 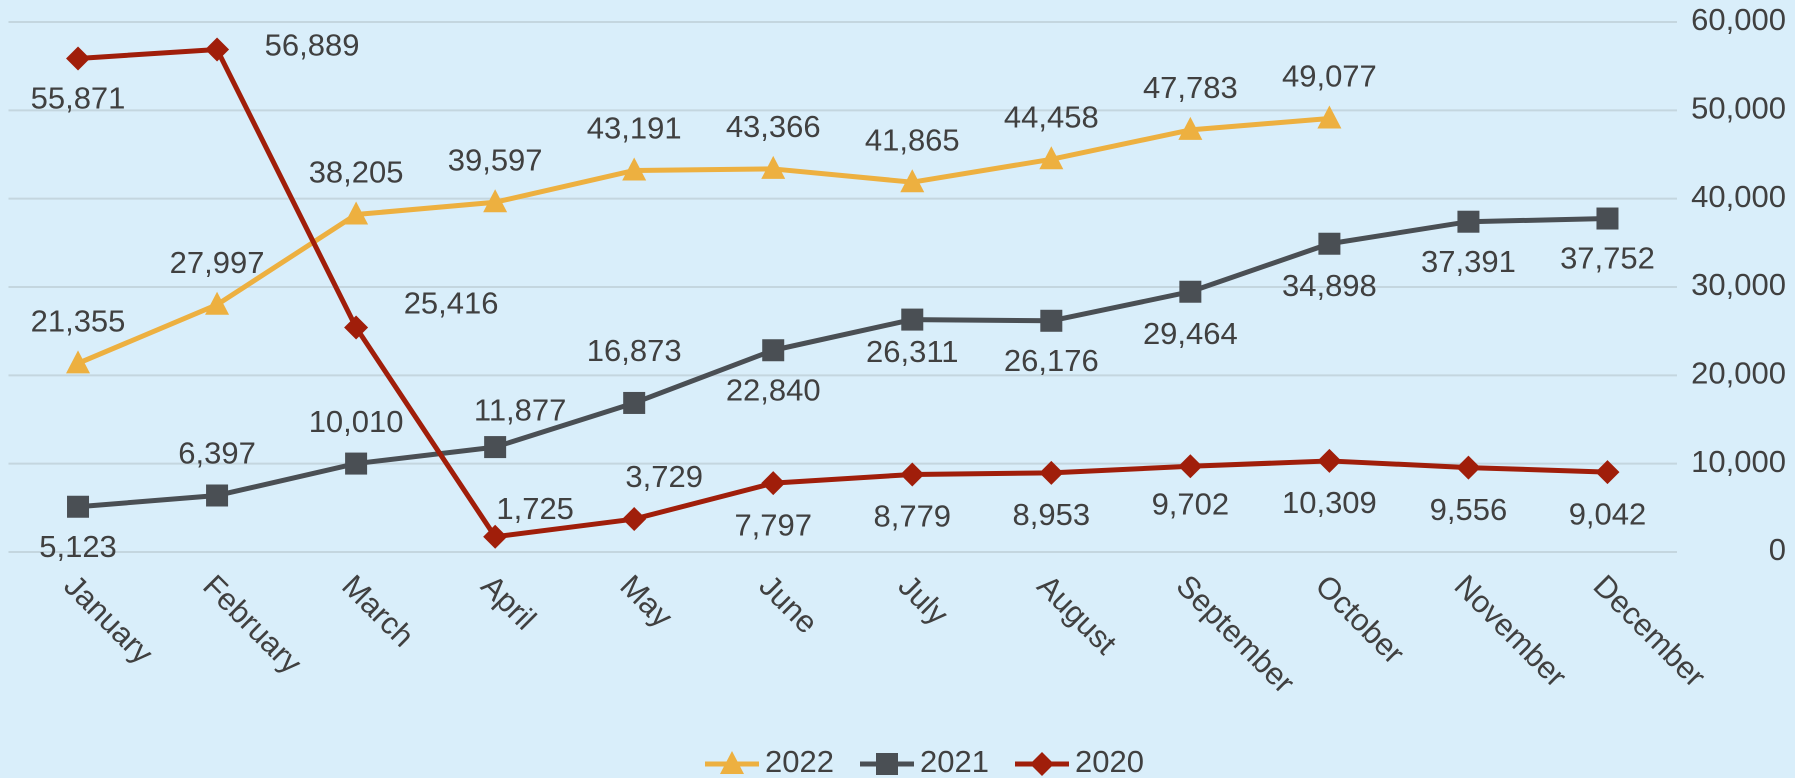 I want to click on y-tick-label: 20,000, so click(x=1738, y=373).